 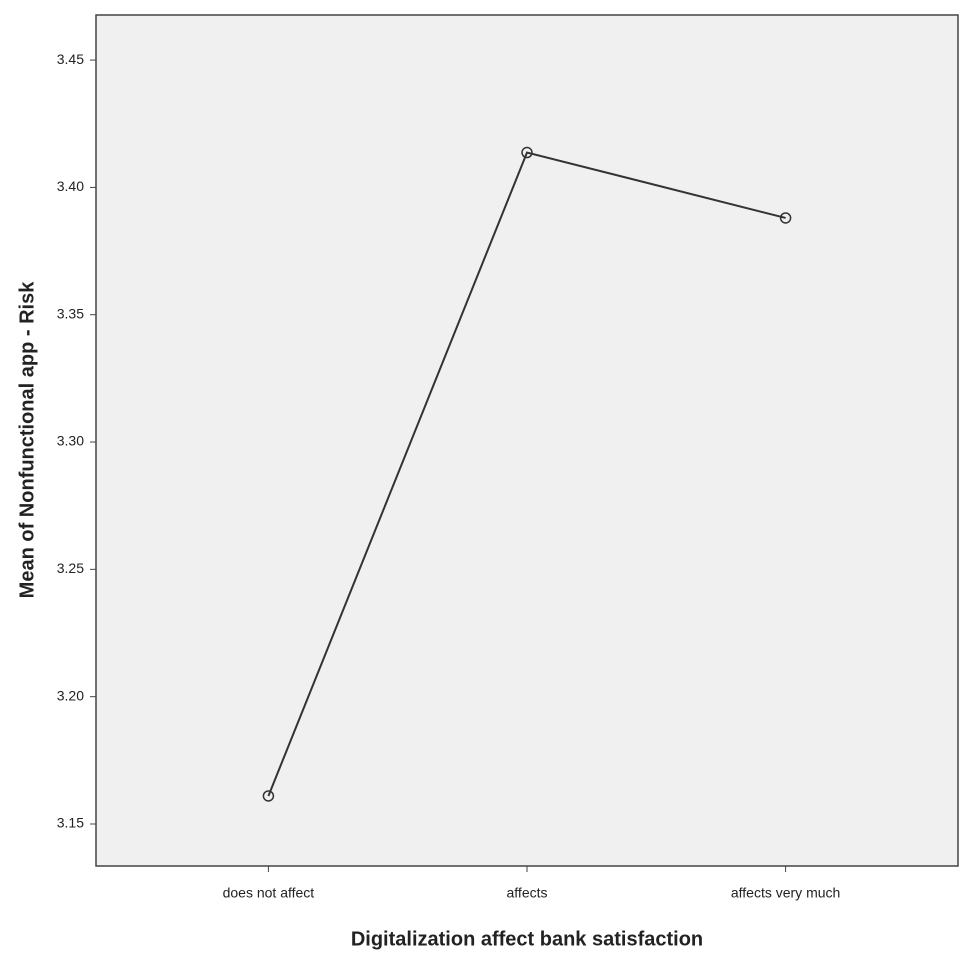 I want to click on y-tick-label: 3.15, so click(x=70, y=823).